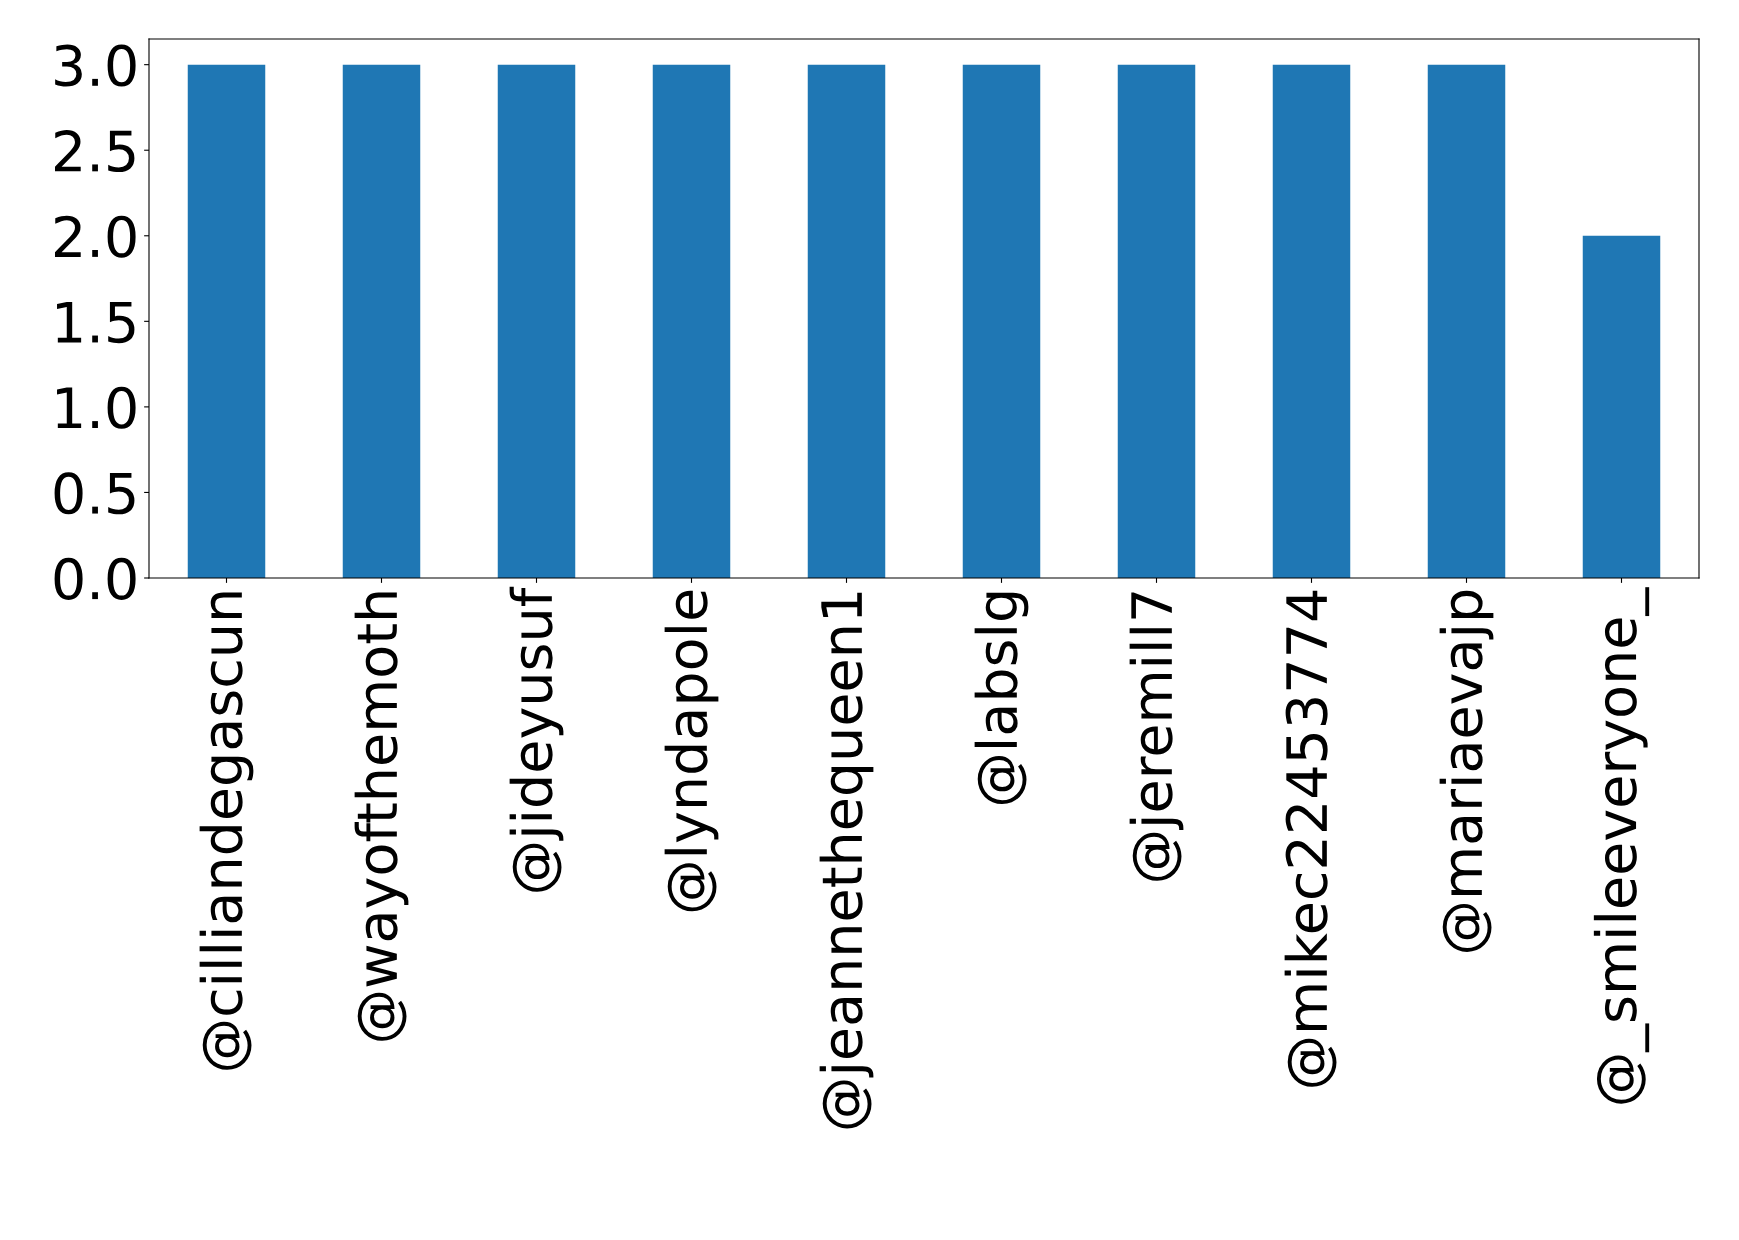 This screenshot has width=1739, height=1240. Describe the element at coordinates (95, 151) in the screenshot. I see `y-tick-label: 2.5` at that location.